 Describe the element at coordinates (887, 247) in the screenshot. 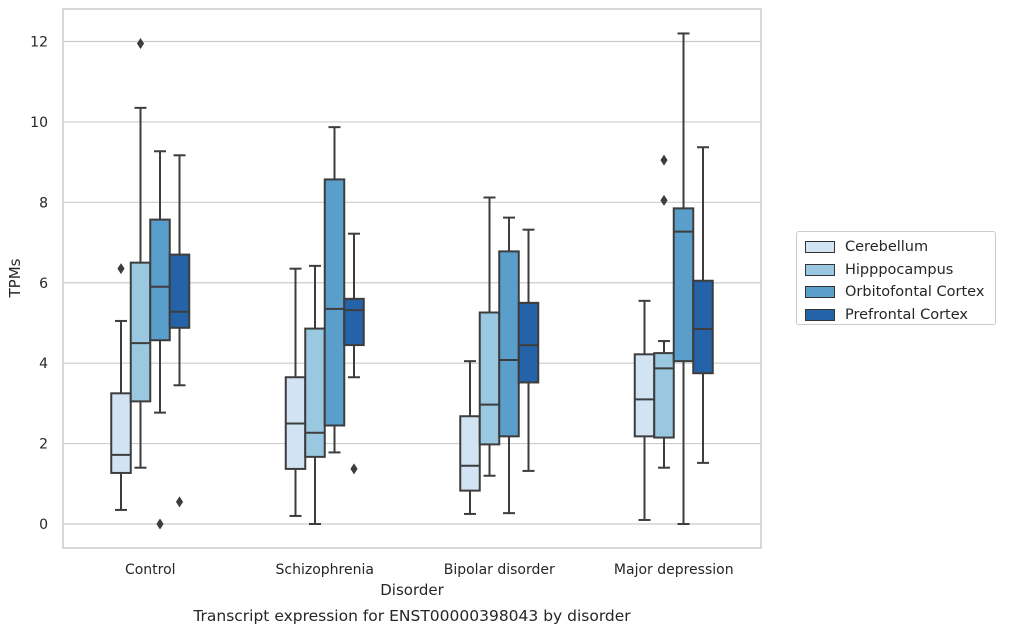

I see `legend-label: Cerebellum` at that location.